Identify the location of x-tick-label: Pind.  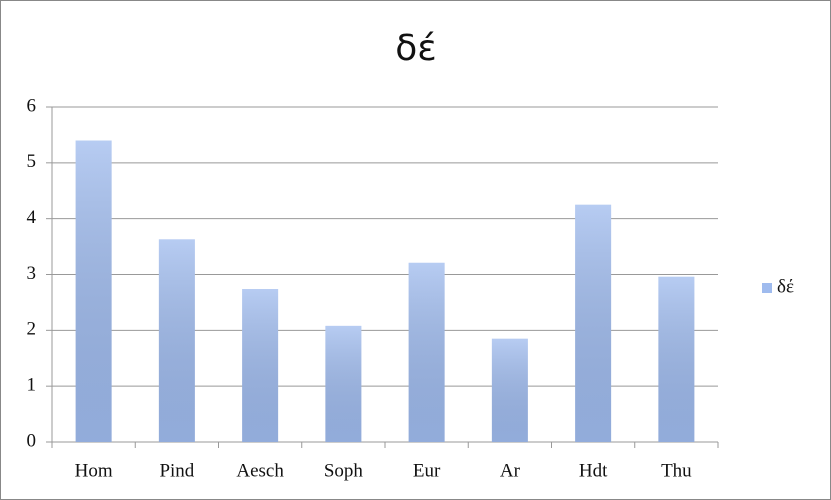
(176, 470).